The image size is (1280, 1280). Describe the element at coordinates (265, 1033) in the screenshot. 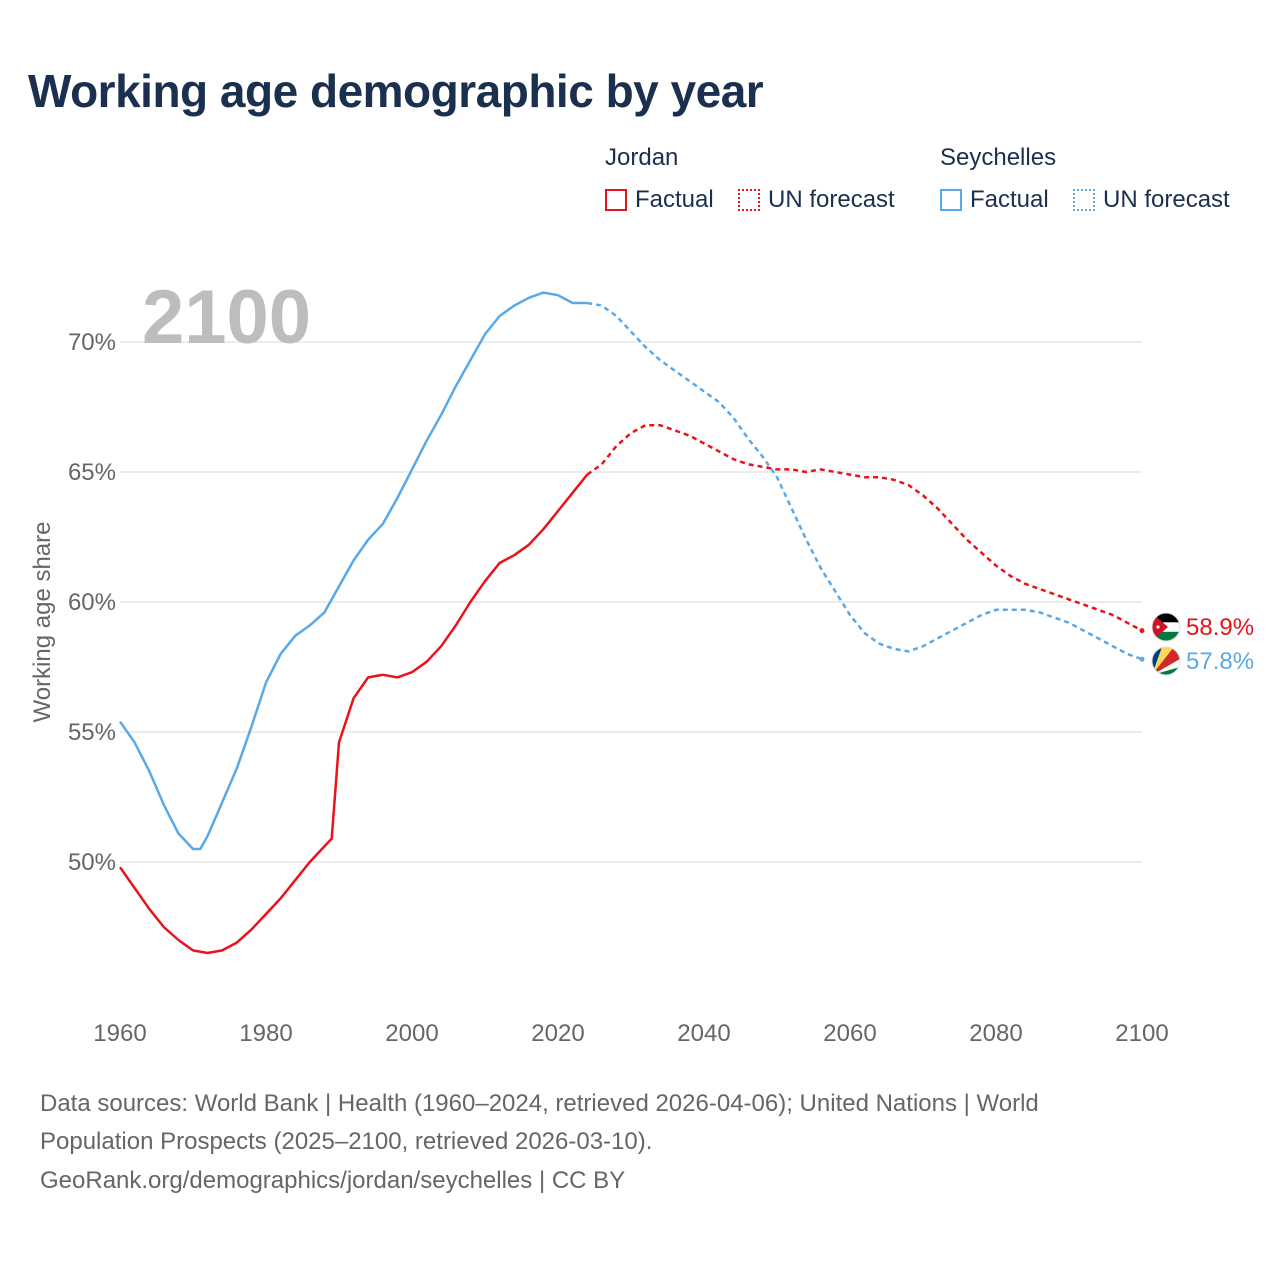

I see `x-tick-label: 1980` at that location.